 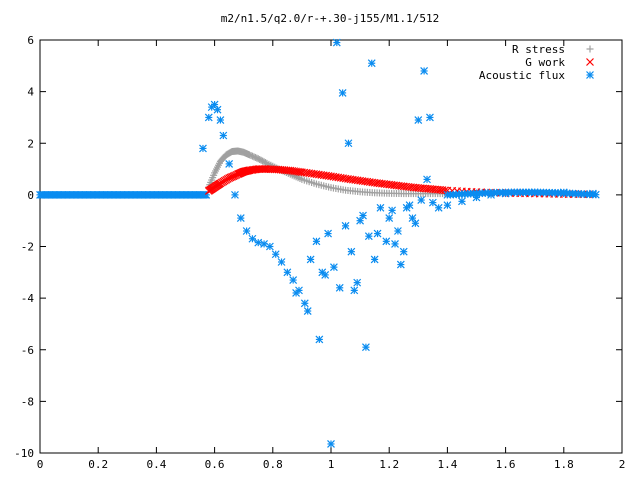 What do you see at coordinates (27, 401) in the screenshot?
I see `y-tick-label: -8` at bounding box center [27, 401].